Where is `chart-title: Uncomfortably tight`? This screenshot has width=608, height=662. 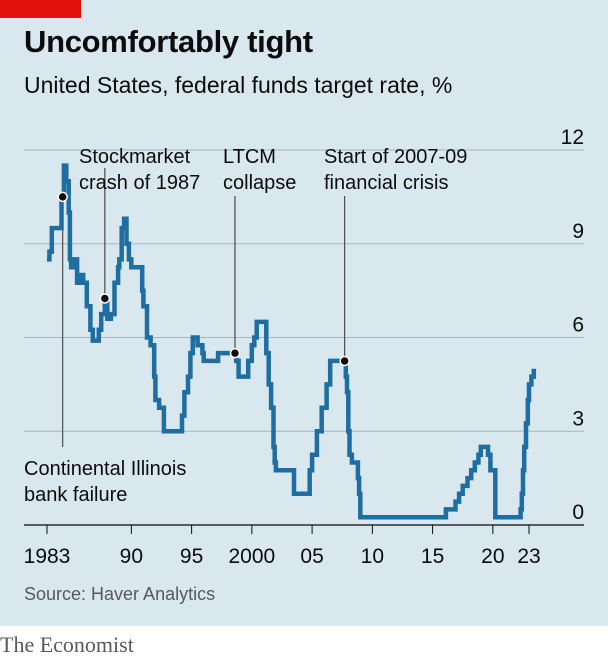
chart-title: Uncomfortably tight is located at coordinates (168, 41).